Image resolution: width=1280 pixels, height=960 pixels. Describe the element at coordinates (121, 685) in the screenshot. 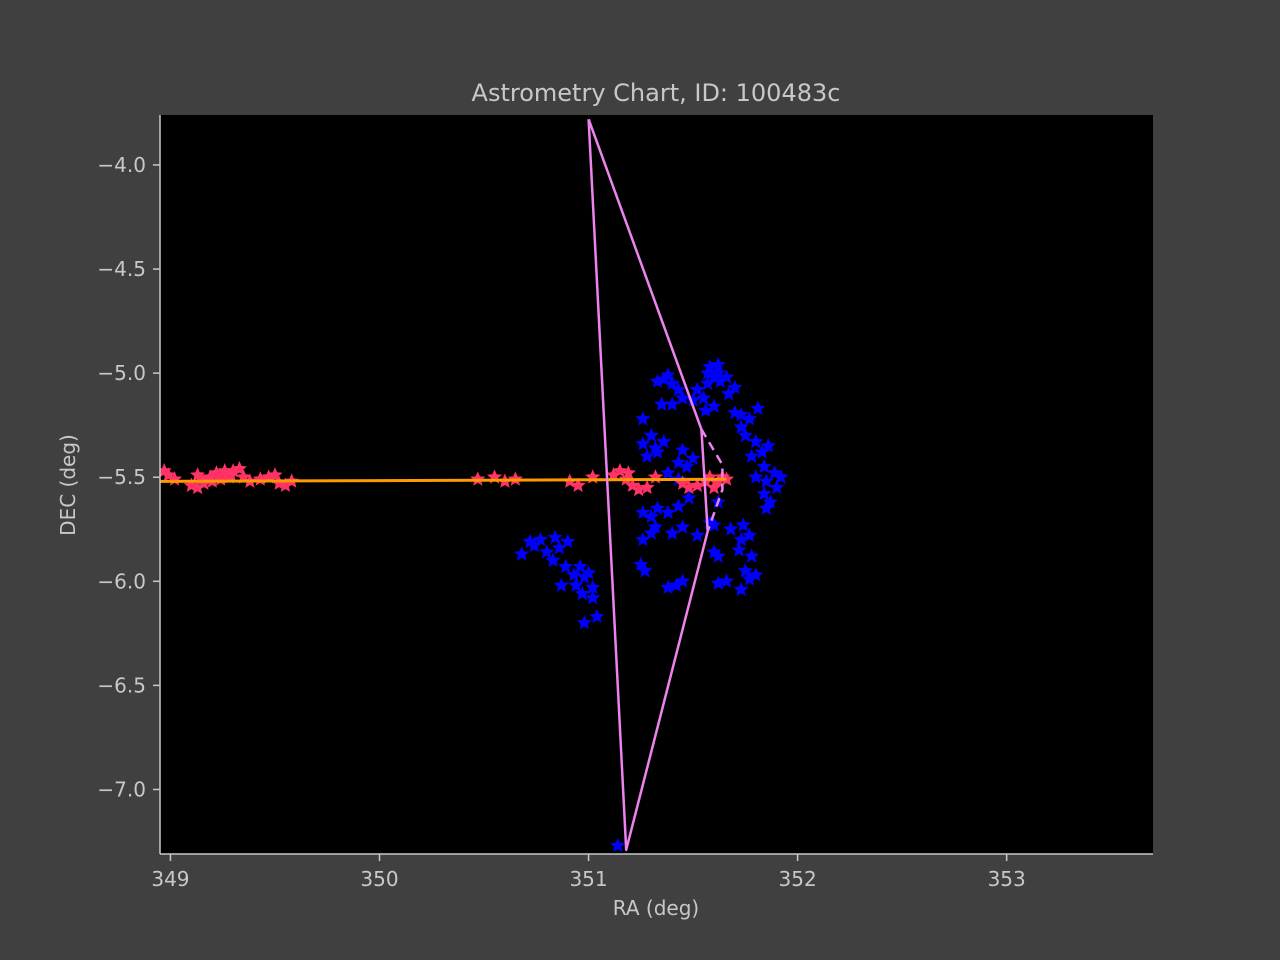

I see `y-tick-label: −6.5` at that location.